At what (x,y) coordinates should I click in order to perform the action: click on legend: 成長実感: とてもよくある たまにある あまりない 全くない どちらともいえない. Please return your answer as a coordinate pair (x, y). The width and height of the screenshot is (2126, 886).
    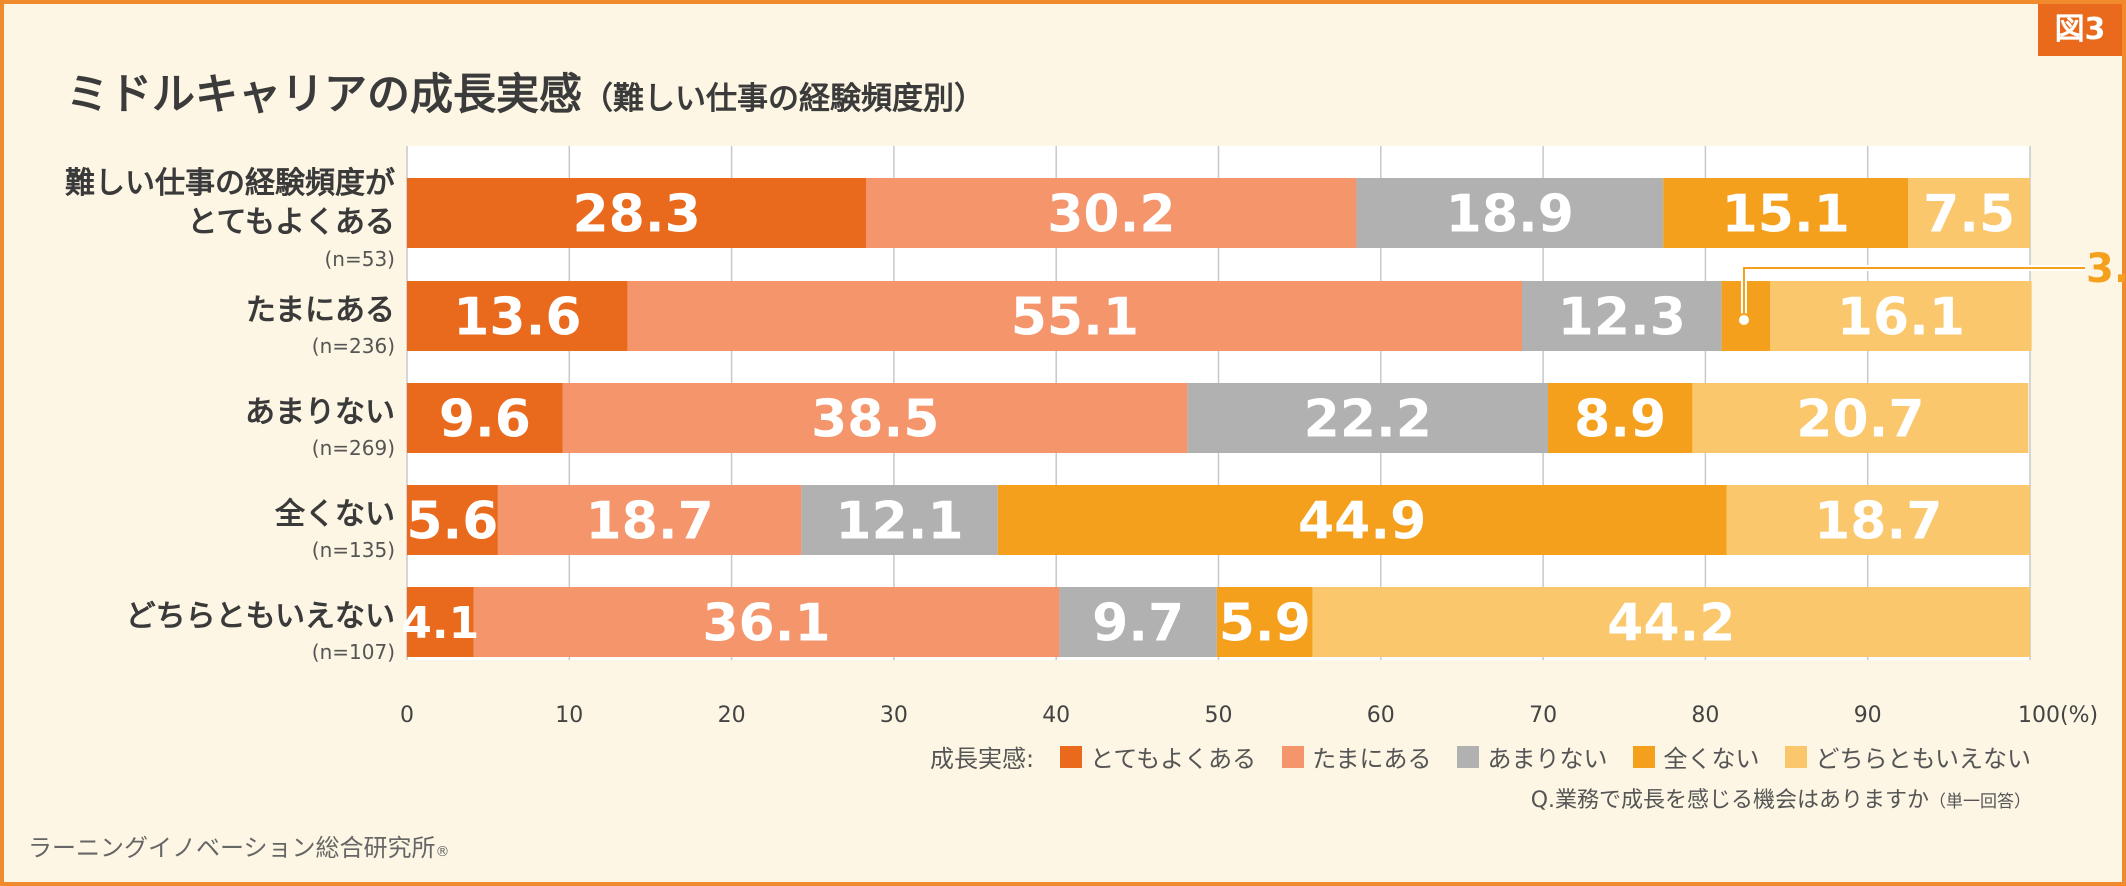
    Looking at the image, I should click on (1480, 756).